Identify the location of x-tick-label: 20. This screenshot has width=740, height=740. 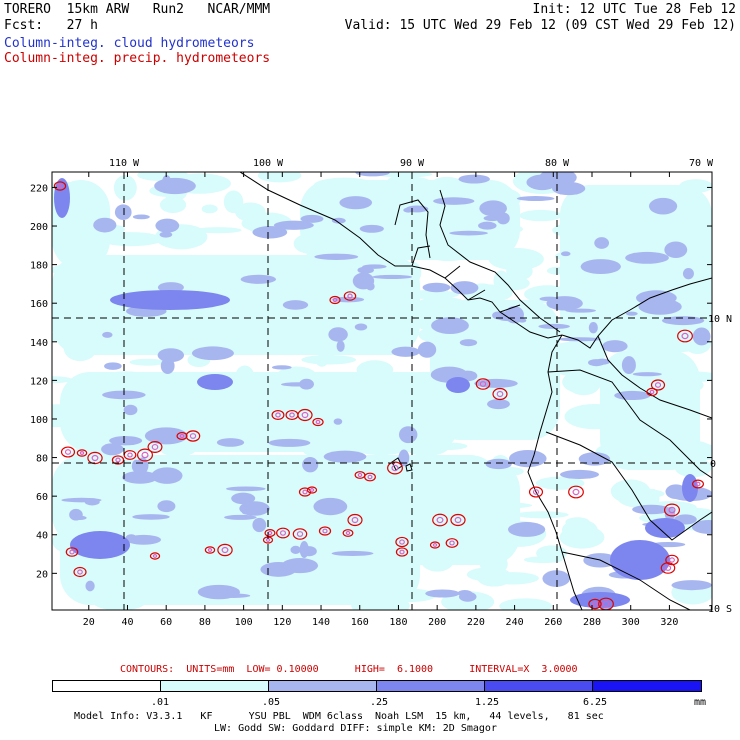
(89, 622).